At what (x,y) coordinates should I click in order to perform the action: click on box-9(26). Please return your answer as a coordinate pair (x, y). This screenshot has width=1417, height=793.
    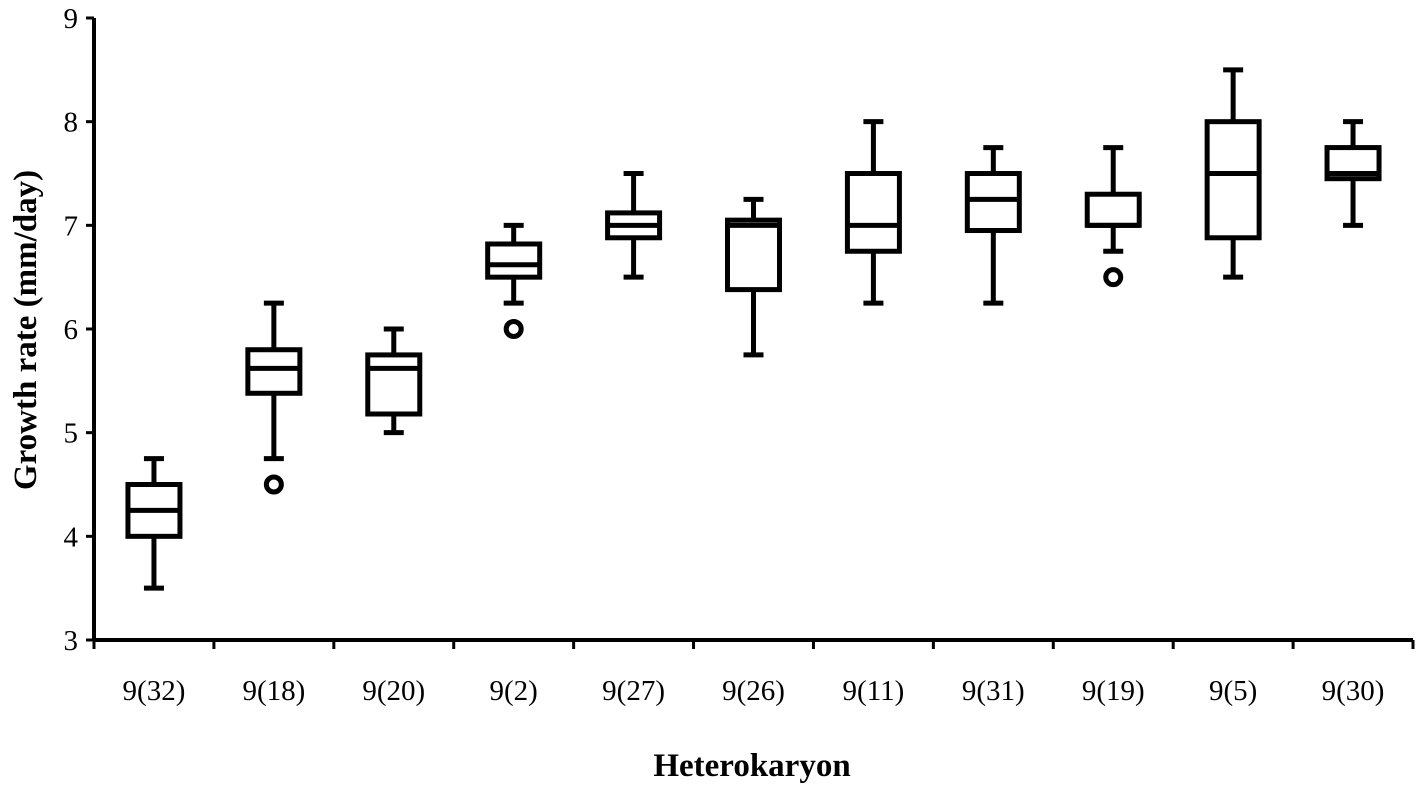
    Looking at the image, I should click on (753, 277).